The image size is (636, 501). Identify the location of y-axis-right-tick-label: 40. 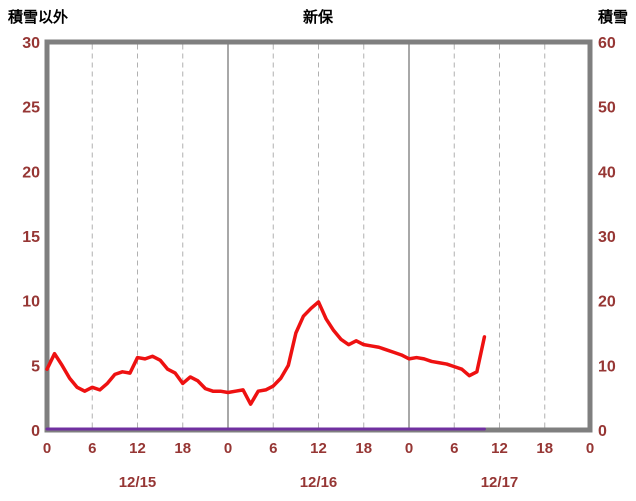
(607, 172).